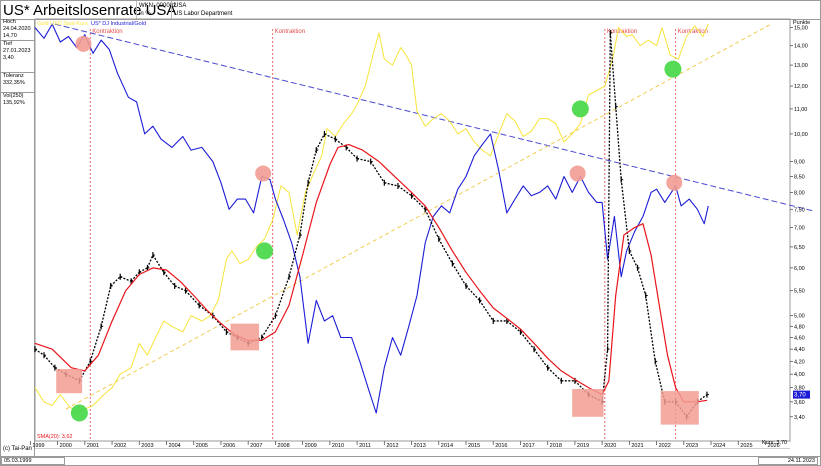 The height and width of the screenshot is (466, 821). I want to click on copyright: (c) Tai-Pan, so click(17, 449).